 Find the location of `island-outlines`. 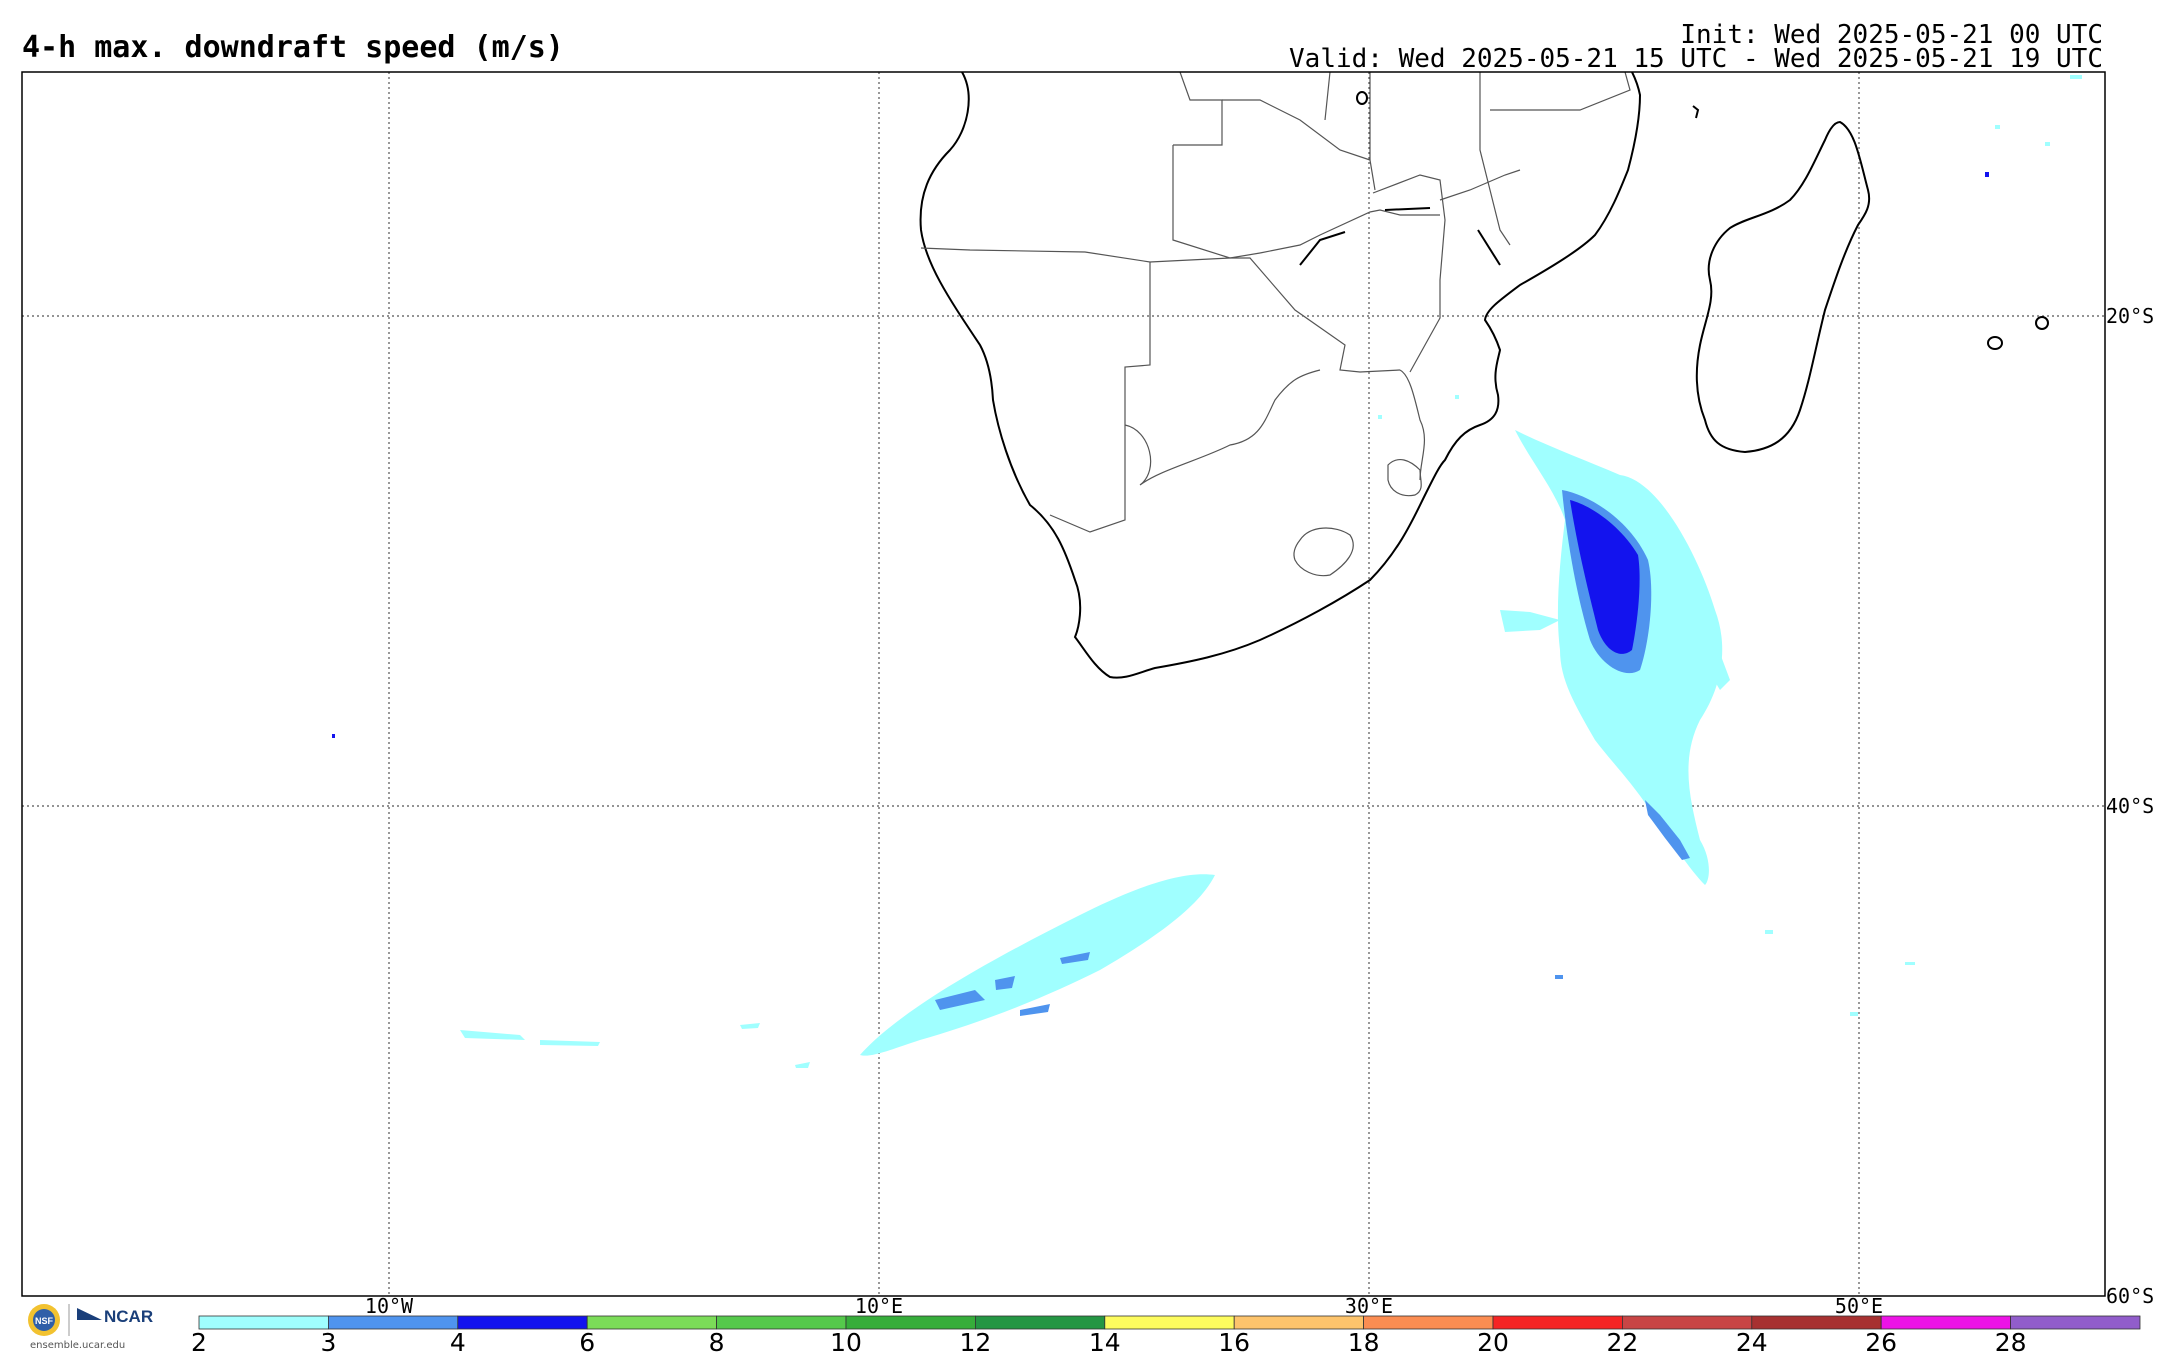

island-outlines is located at coordinates (1870, 227).